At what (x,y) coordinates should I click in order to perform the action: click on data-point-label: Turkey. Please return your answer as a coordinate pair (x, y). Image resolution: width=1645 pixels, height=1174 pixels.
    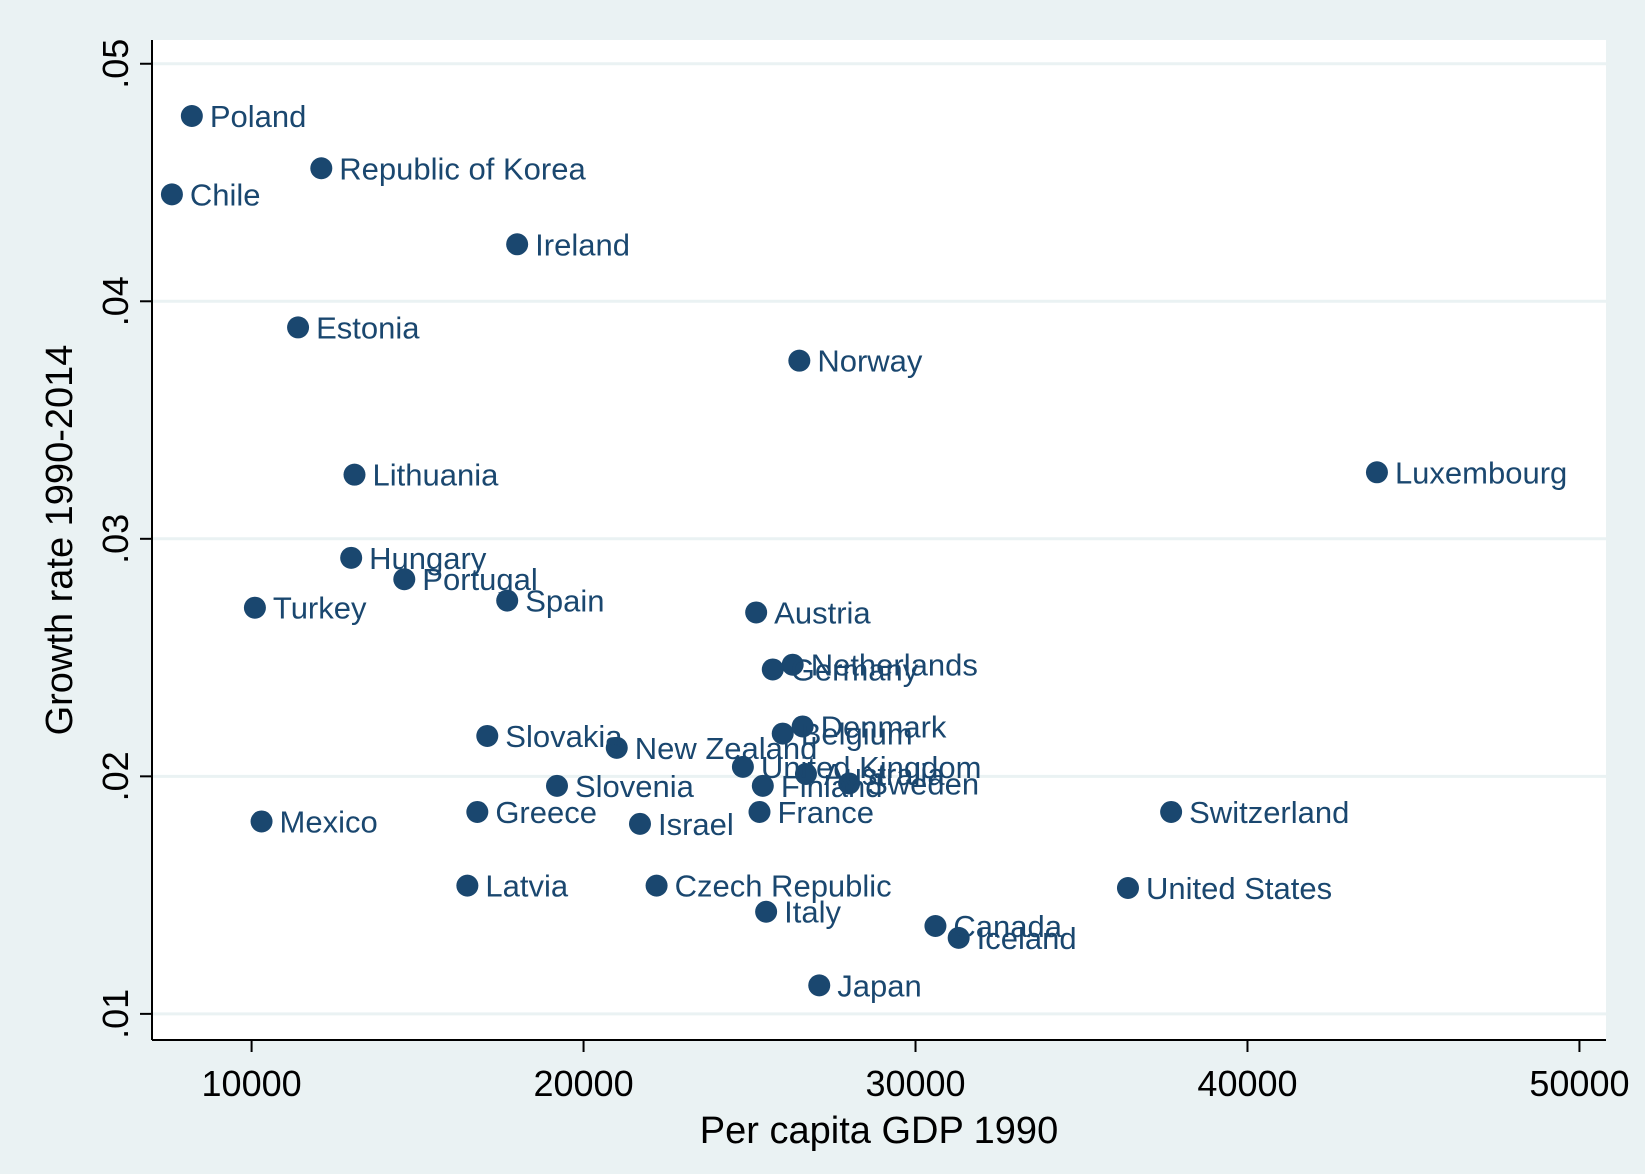
    Looking at the image, I should click on (320, 608).